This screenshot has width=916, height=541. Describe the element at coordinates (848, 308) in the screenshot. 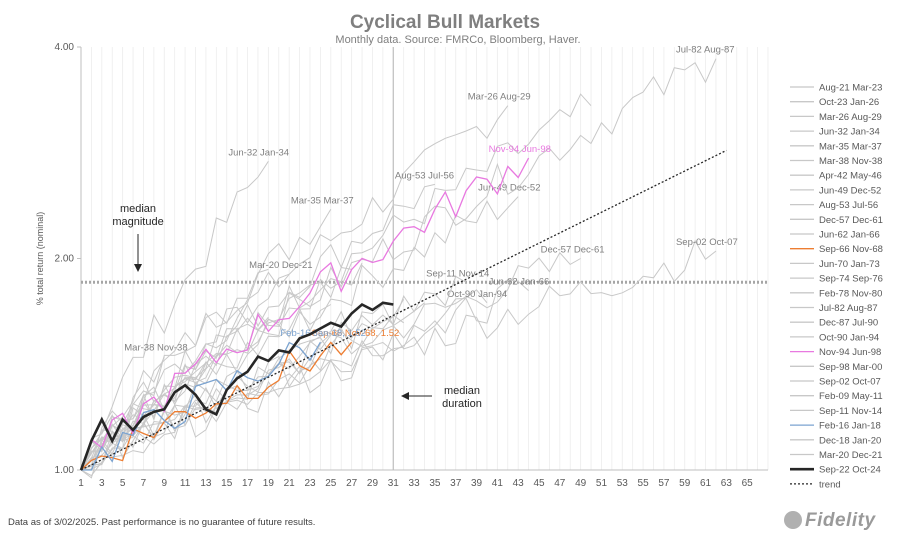

I see `legend-item: Jul-82 Aug-87` at that location.